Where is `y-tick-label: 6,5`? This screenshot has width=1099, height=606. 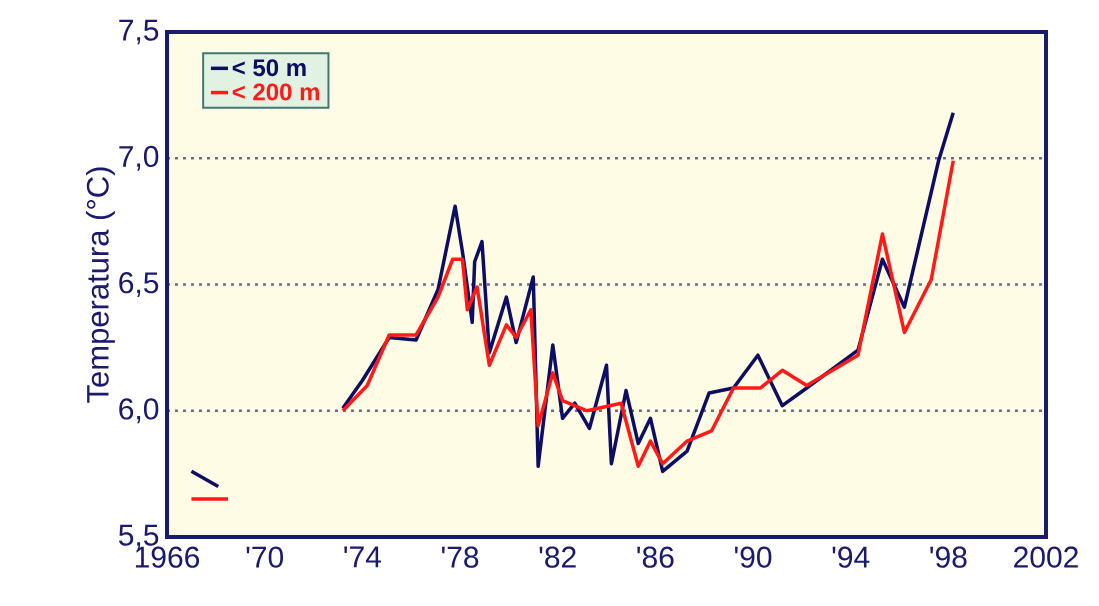 y-tick-label: 6,5 is located at coordinates (139, 284).